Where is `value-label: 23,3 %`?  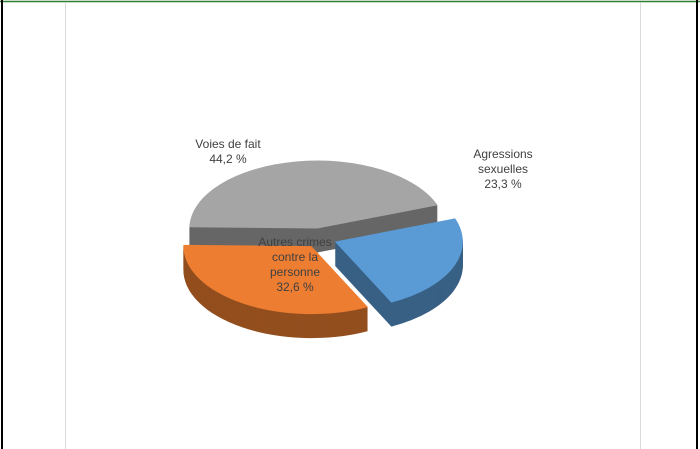 value-label: 23,3 % is located at coordinates (503, 184).